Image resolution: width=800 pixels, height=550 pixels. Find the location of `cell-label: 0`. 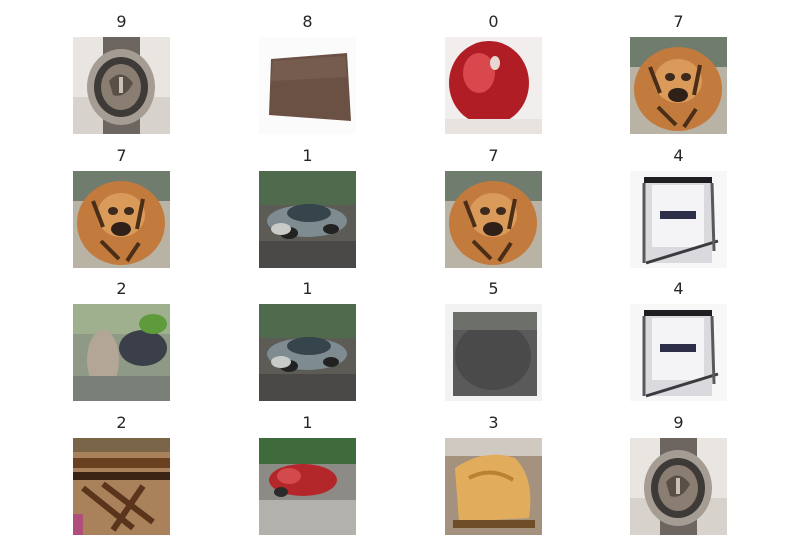

cell-label: 0 is located at coordinates (493, 21).